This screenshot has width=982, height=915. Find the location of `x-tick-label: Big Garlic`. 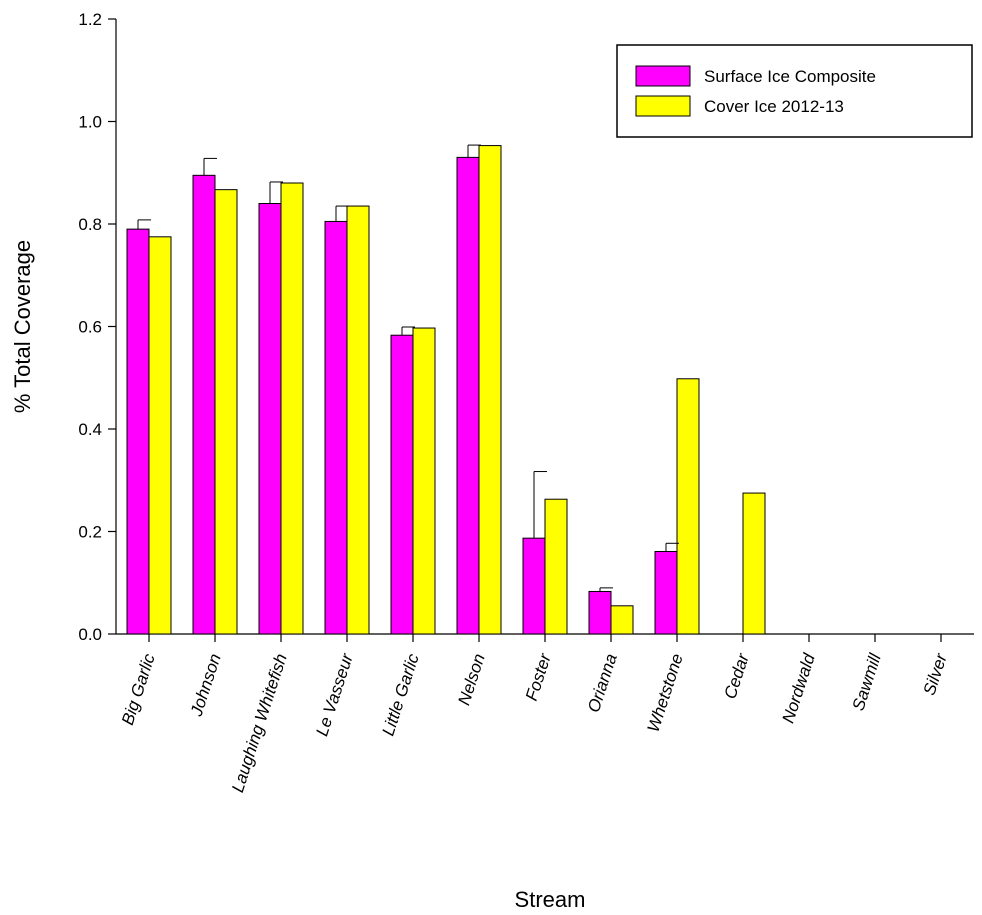

x-tick-label: Big Garlic is located at coordinates (138, 689).